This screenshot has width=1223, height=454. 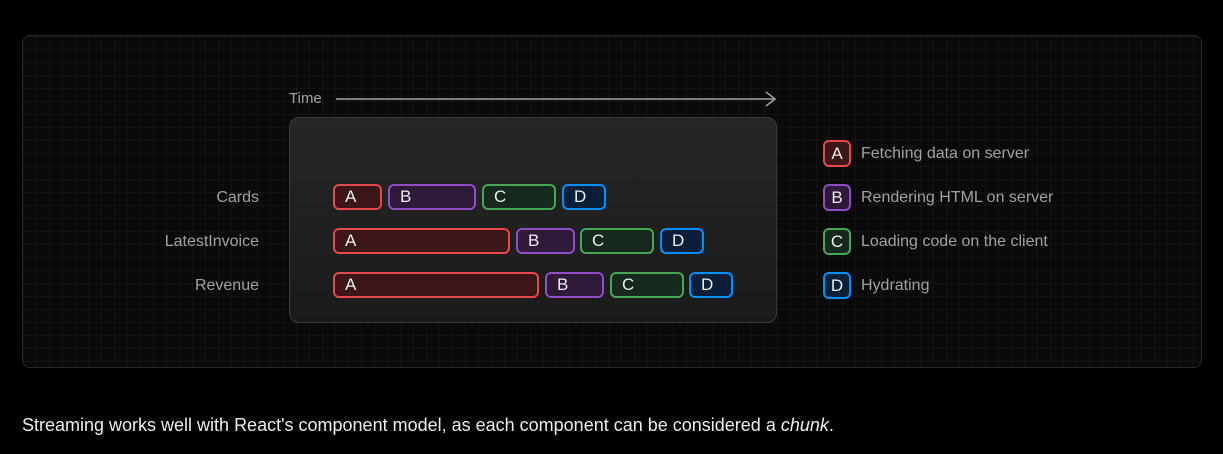 What do you see at coordinates (957, 197) in the screenshot?
I see `legend-label-b: Rendering HTML on server` at bounding box center [957, 197].